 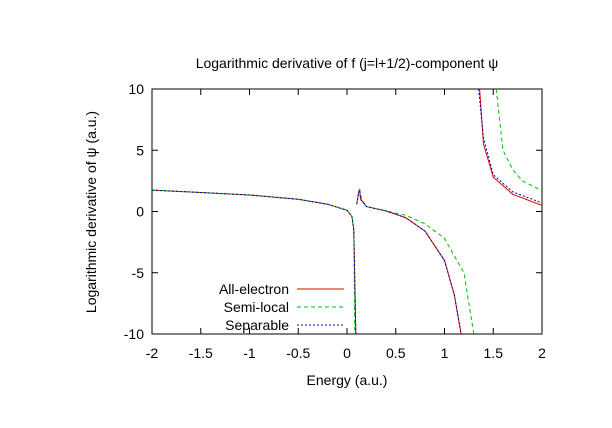 What do you see at coordinates (136, 89) in the screenshot?
I see `y-tick-label: 10` at bounding box center [136, 89].